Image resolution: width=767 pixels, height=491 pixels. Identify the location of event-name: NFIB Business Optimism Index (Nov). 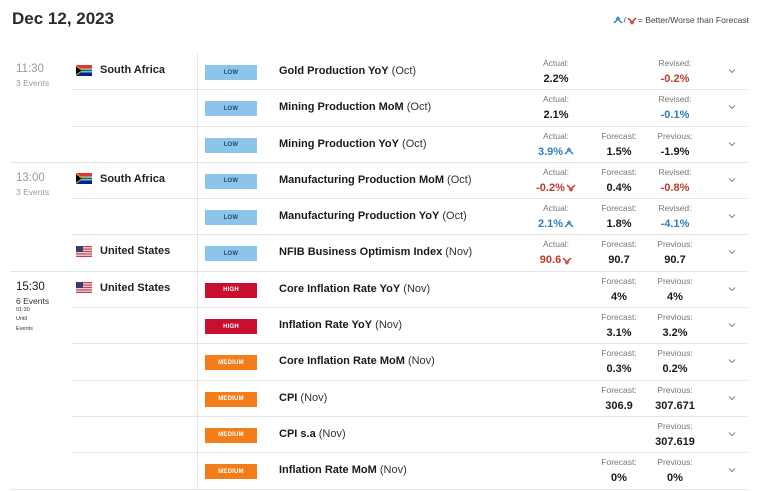
(375, 252).